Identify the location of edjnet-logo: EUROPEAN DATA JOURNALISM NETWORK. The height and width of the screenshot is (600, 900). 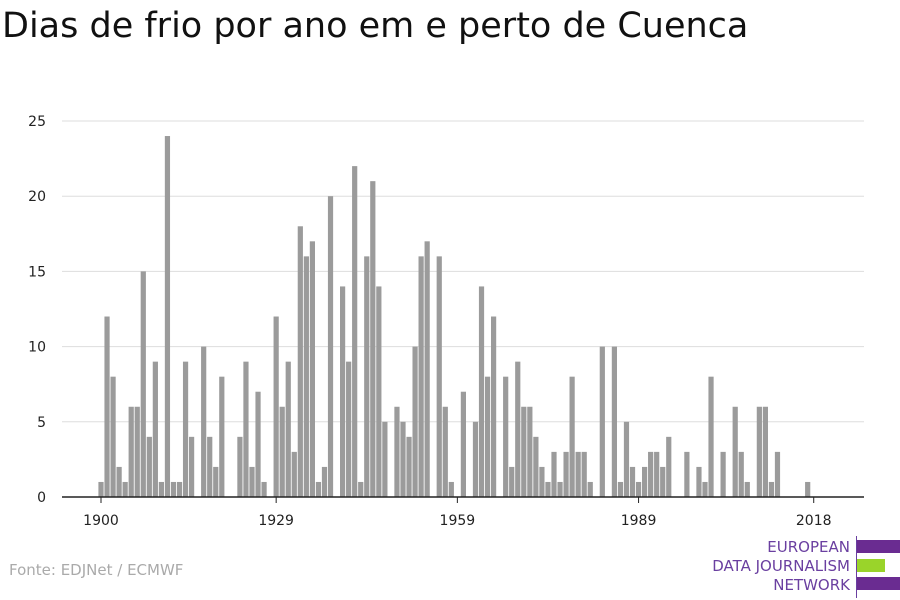
(800, 567).